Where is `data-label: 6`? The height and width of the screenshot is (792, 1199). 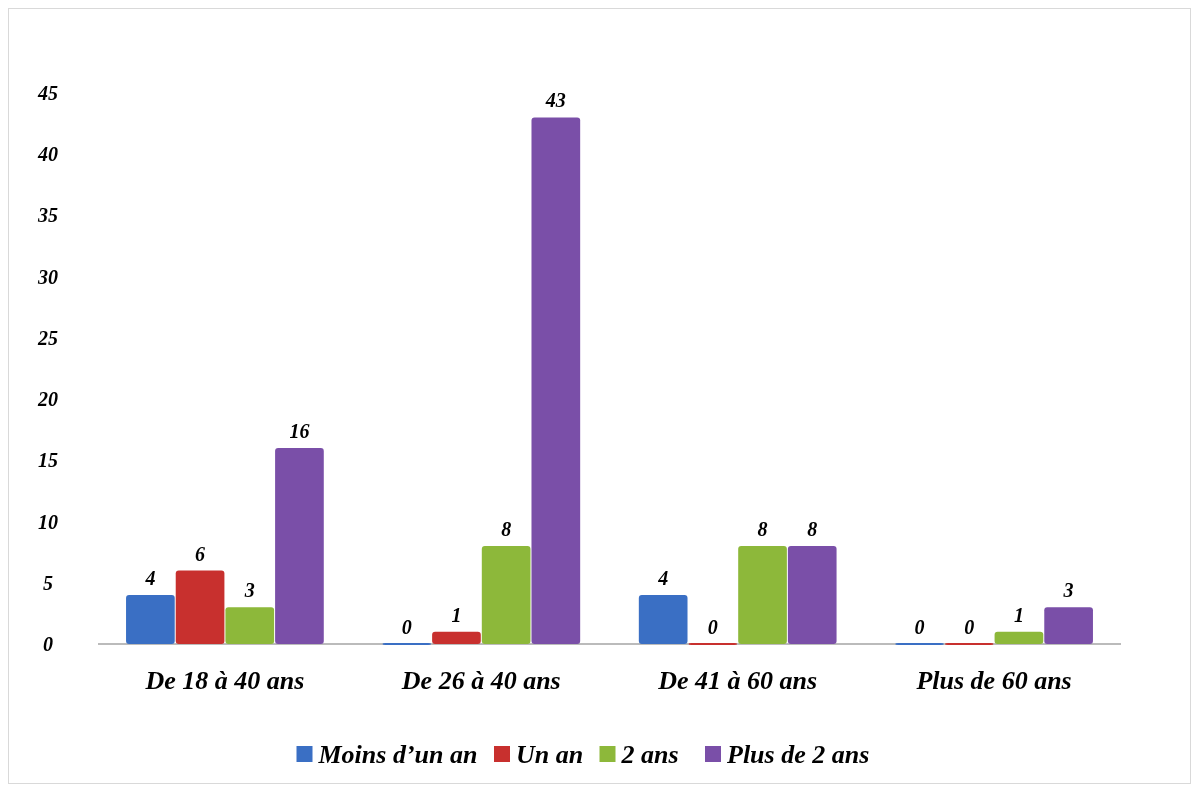
data-label: 6 is located at coordinates (200, 553).